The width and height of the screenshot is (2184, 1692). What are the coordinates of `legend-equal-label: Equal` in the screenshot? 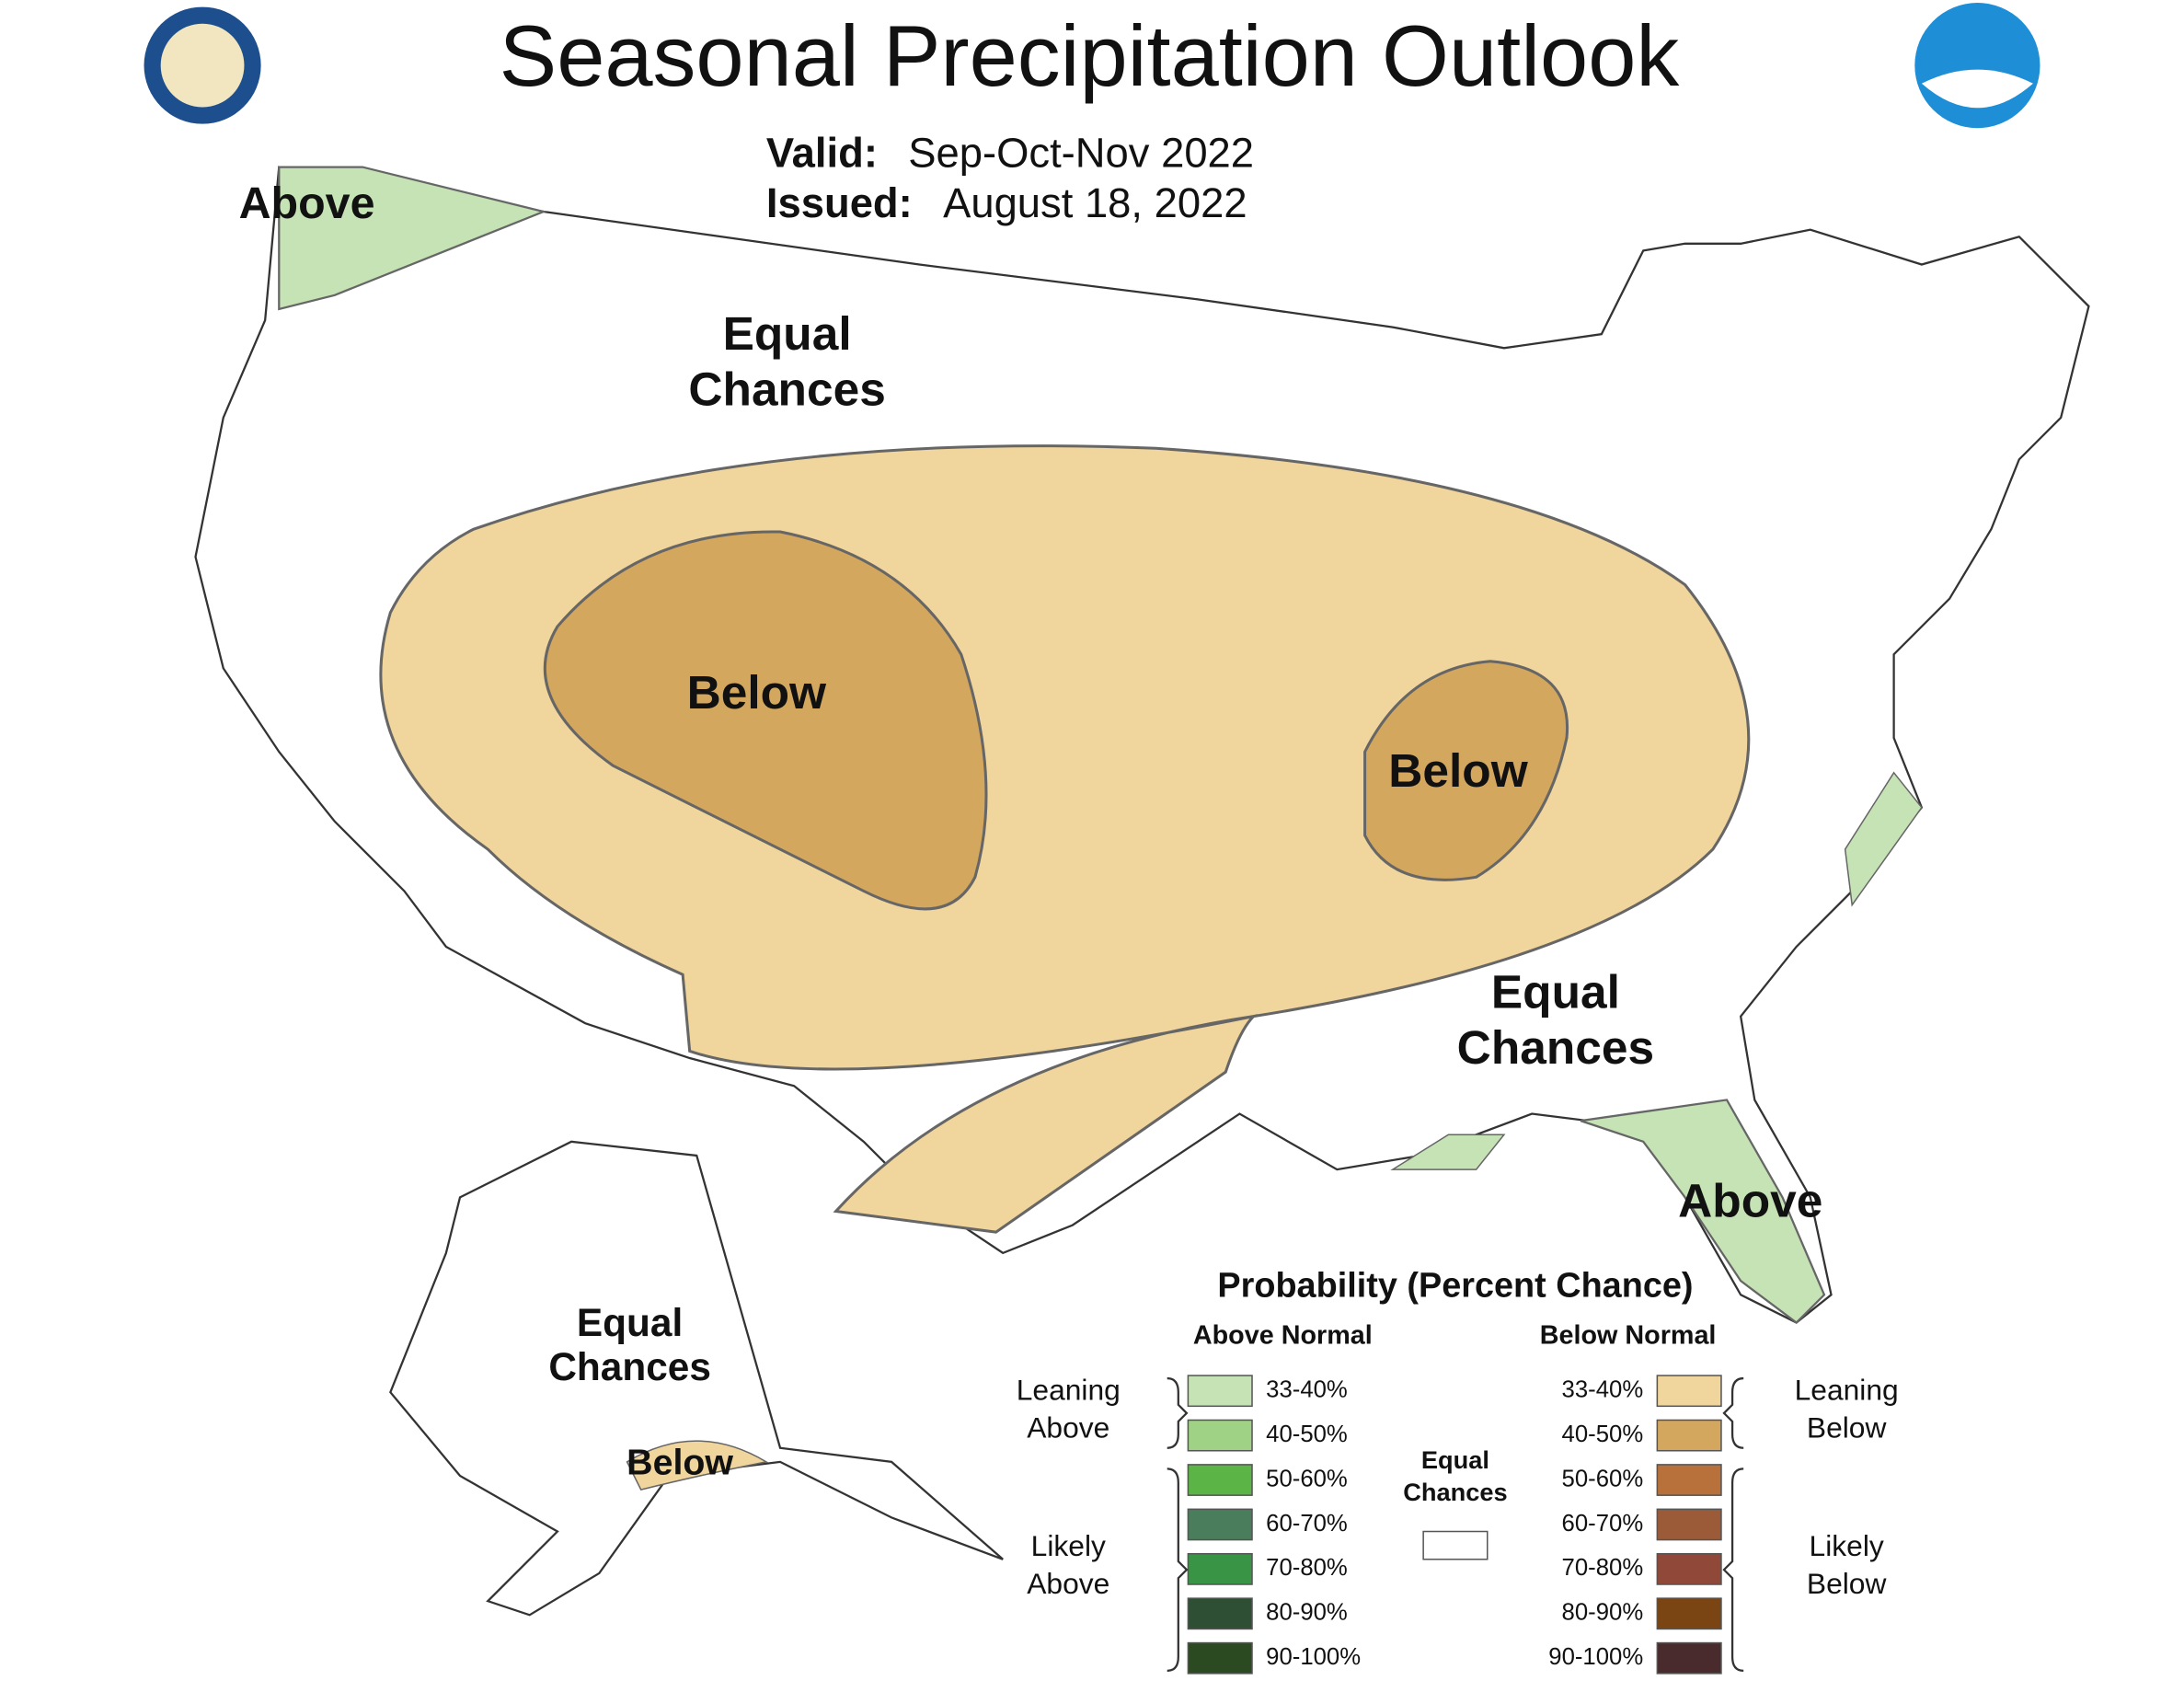 It's located at (1455, 1460).